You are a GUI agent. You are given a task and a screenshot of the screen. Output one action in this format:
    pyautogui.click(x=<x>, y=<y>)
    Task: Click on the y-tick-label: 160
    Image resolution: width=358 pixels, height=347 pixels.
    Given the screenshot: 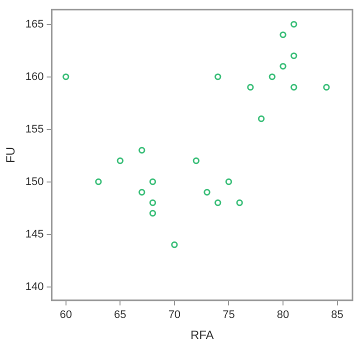 What is the action you would take?
    pyautogui.click(x=34, y=76)
    